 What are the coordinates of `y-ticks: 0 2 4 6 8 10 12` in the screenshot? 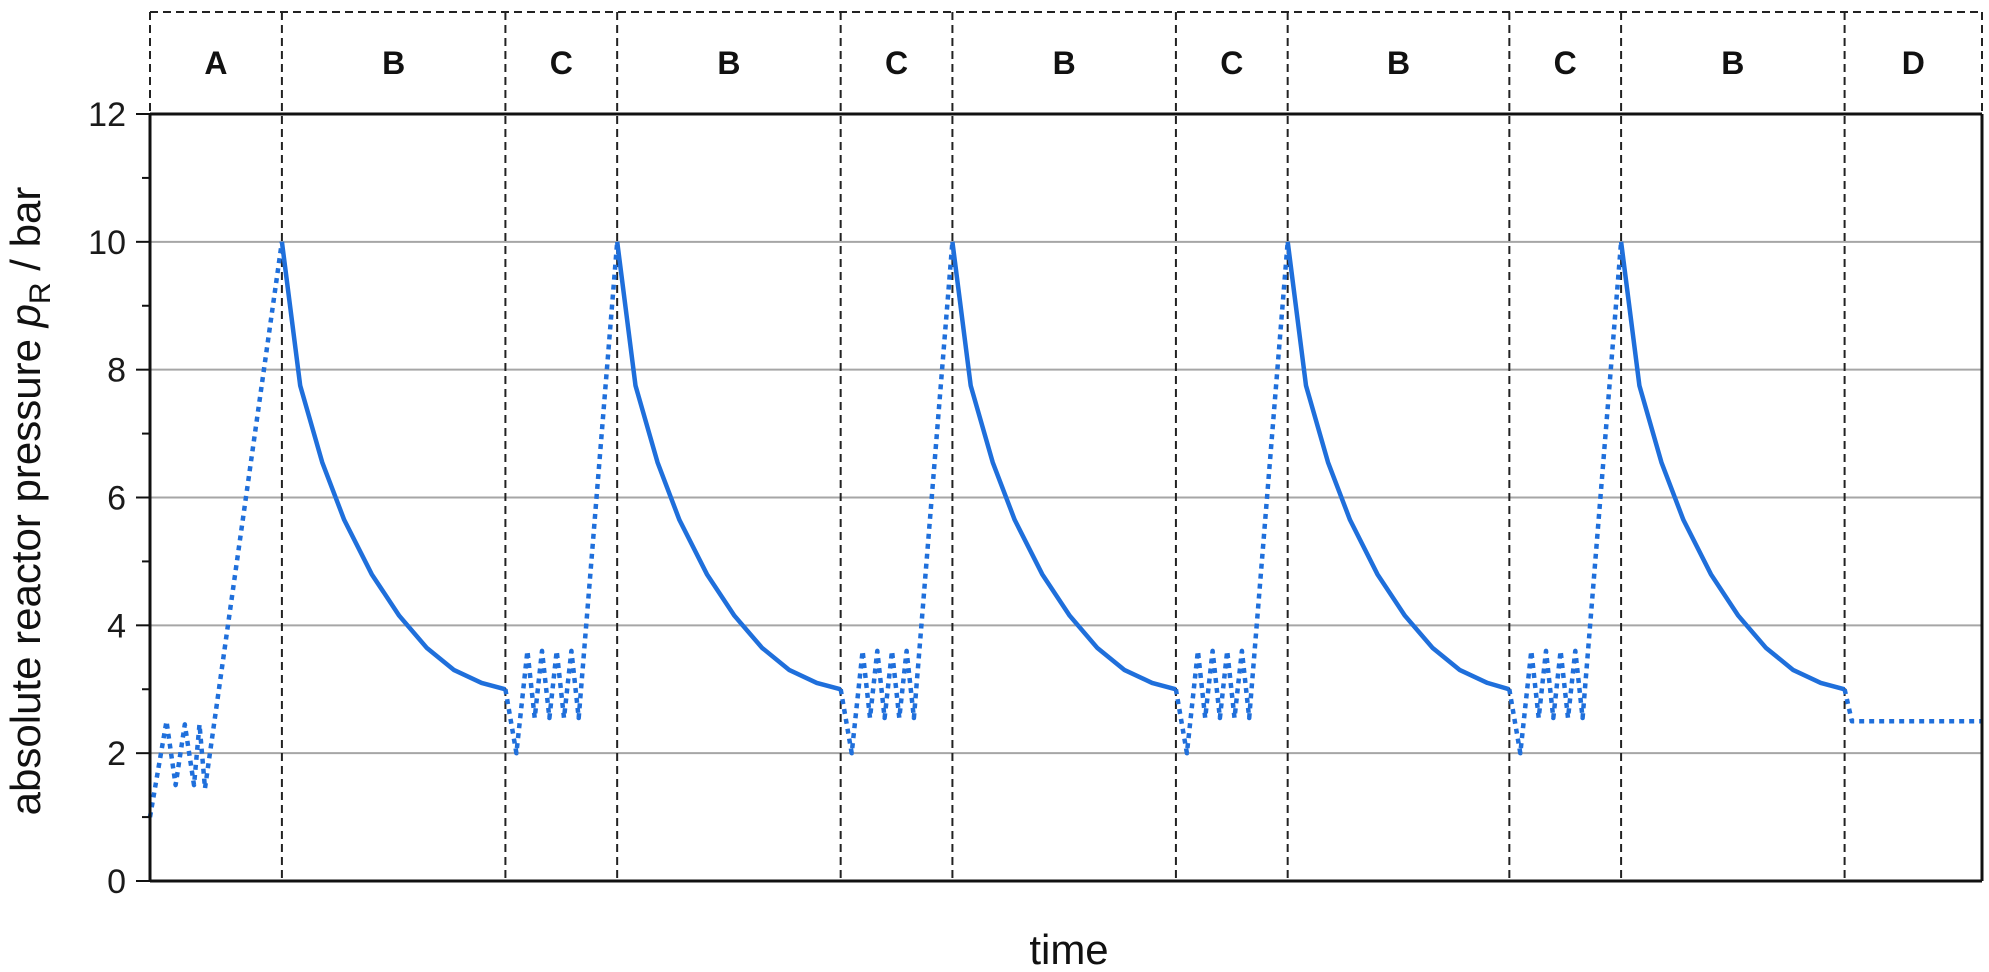 It's located at (119, 498).